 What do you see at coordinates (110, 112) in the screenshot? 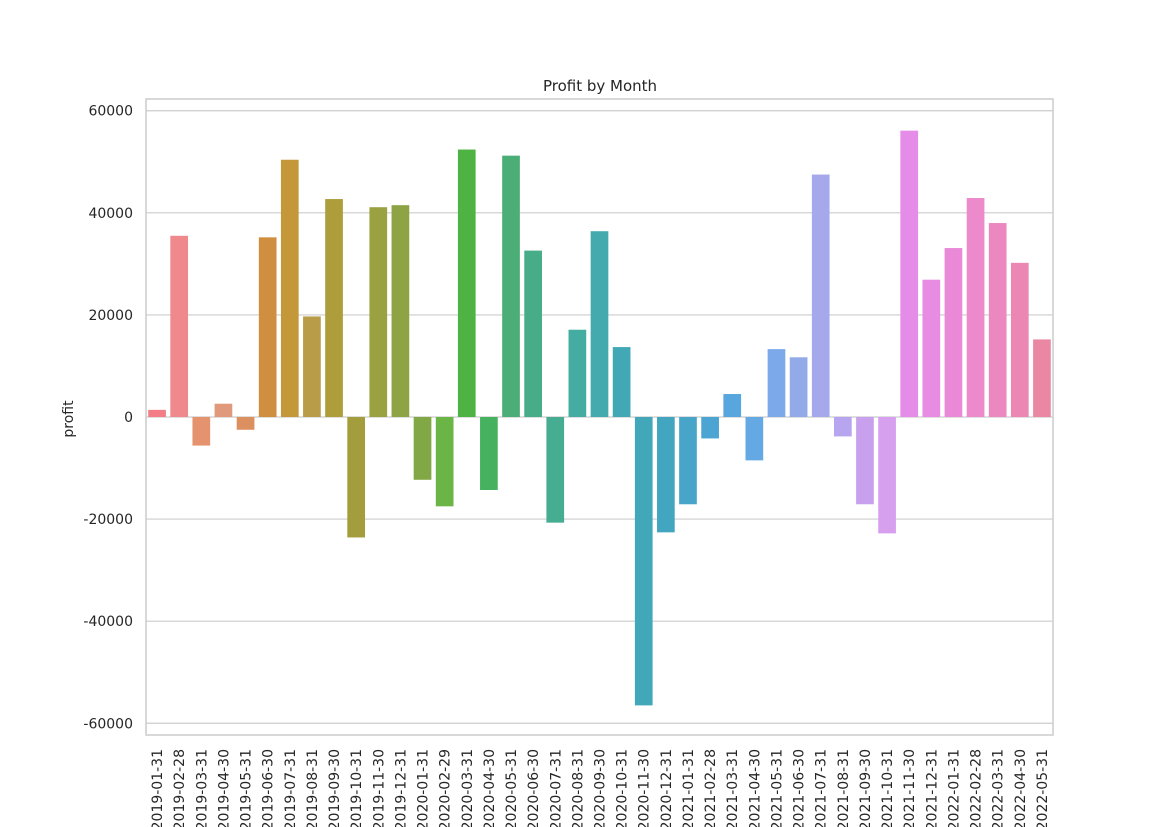
I see `y-tick-label: 60000` at bounding box center [110, 112].